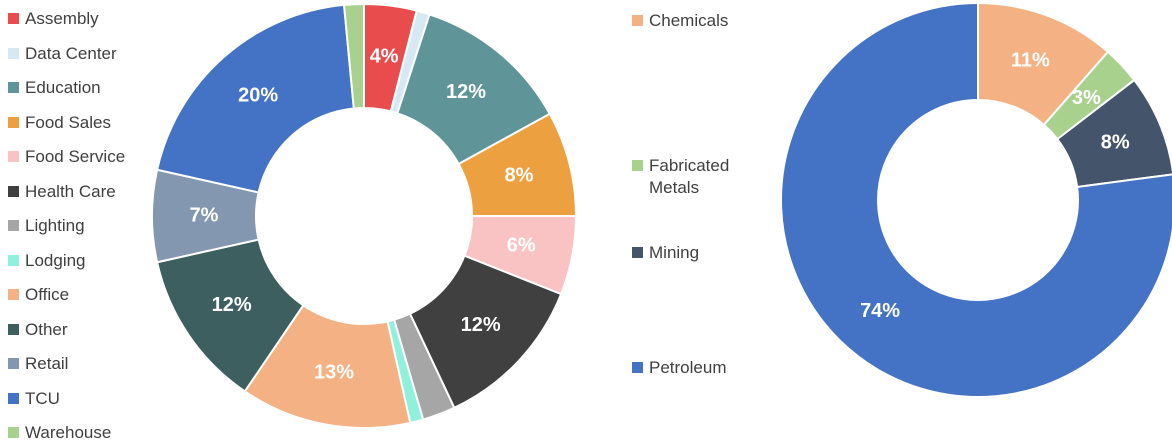  What do you see at coordinates (258, 95) in the screenshot?
I see `slice-label: 20%` at bounding box center [258, 95].